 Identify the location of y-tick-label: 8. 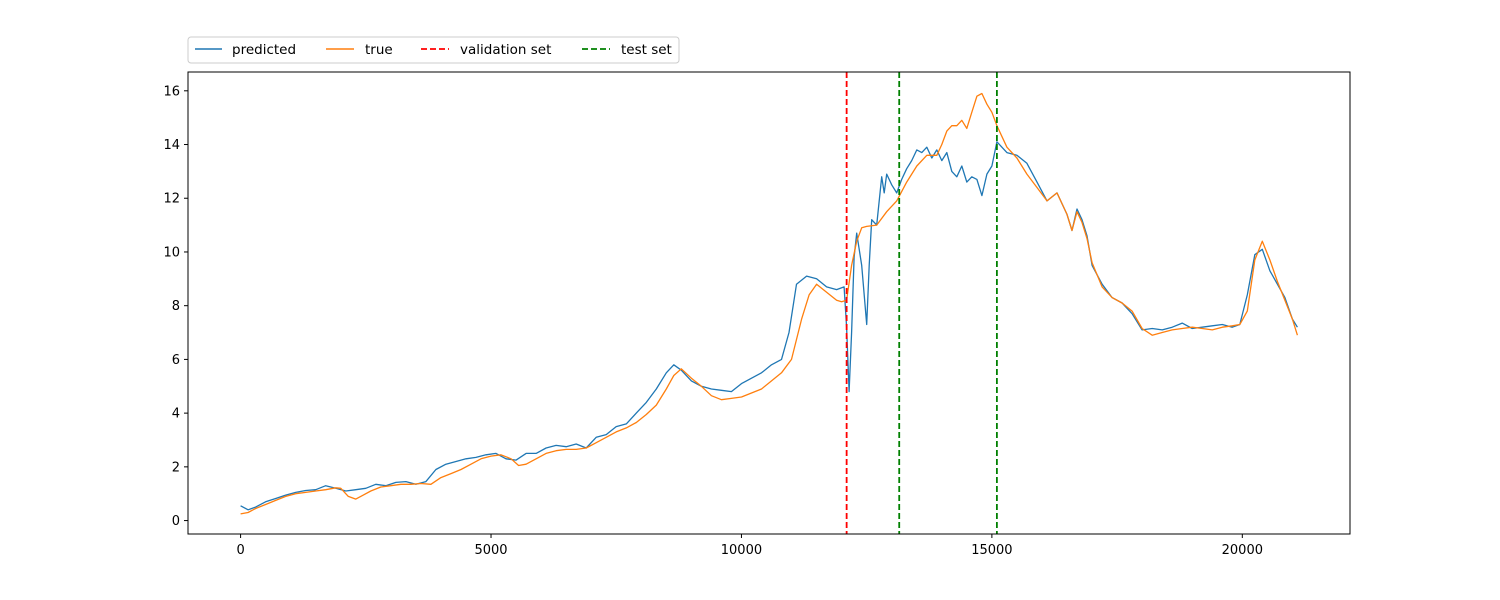
(176, 306).